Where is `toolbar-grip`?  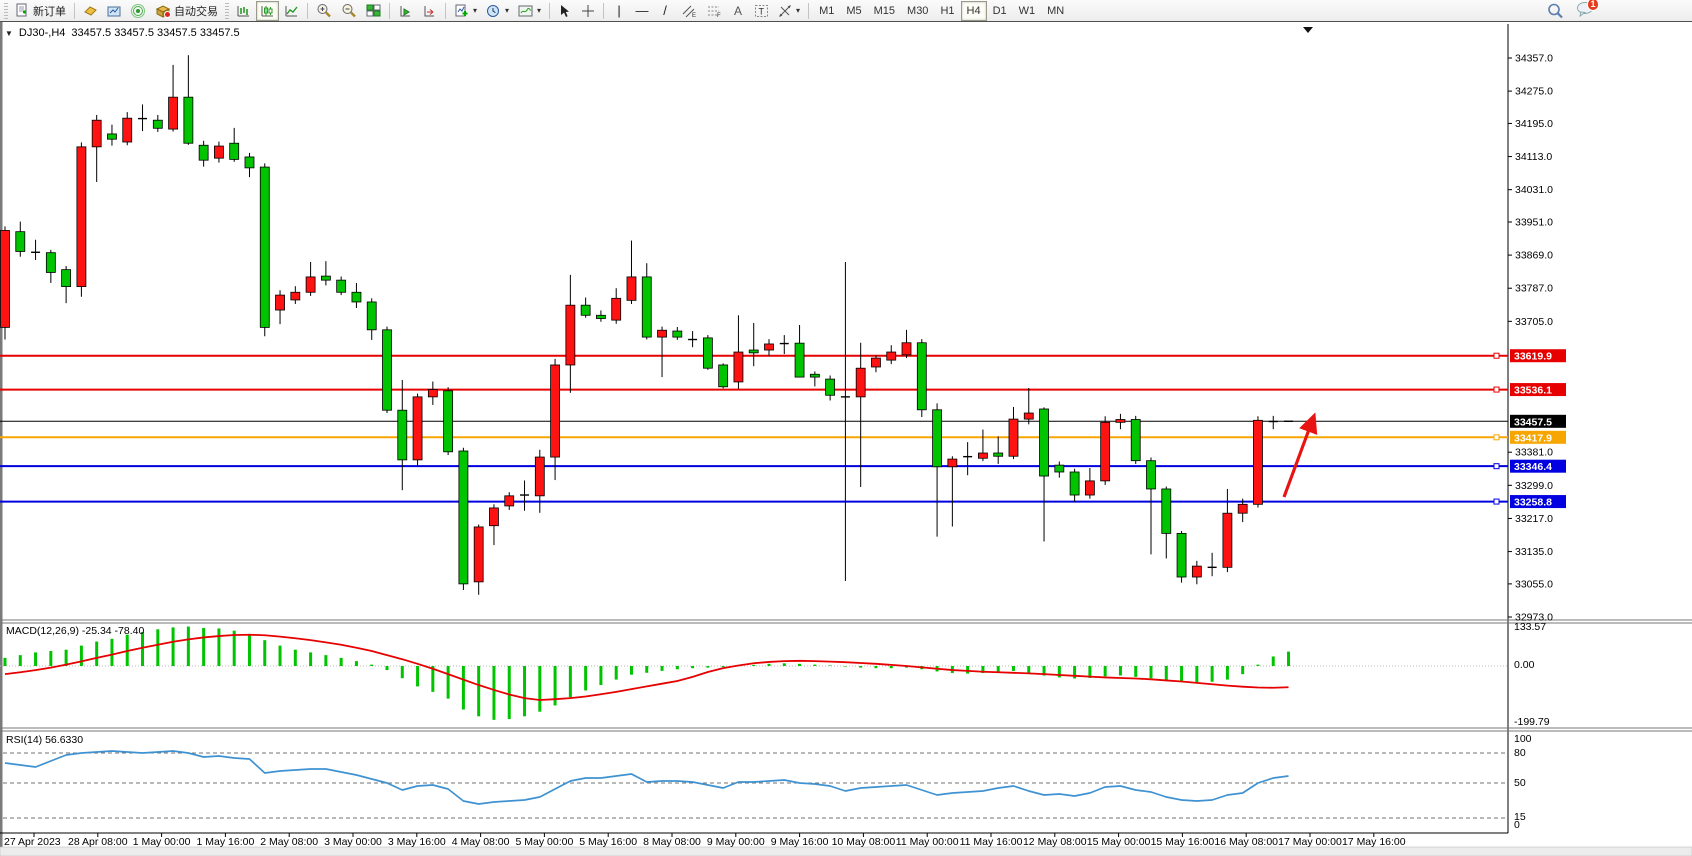 toolbar-grip is located at coordinates (6, 10).